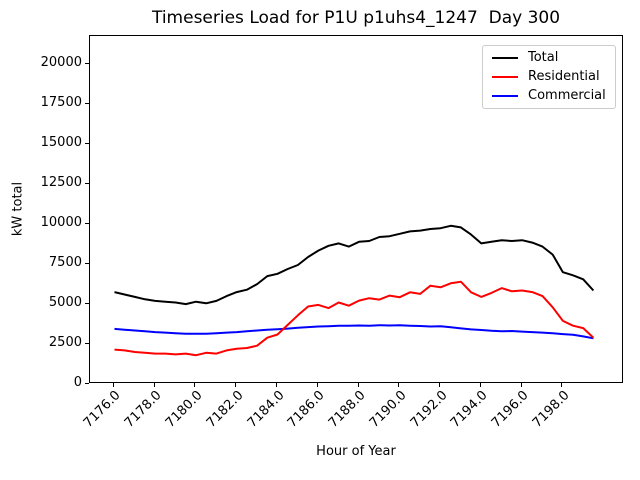 The image size is (640, 480). What do you see at coordinates (356, 451) in the screenshot?
I see `x-axis-label: Hour of Year` at bounding box center [356, 451].